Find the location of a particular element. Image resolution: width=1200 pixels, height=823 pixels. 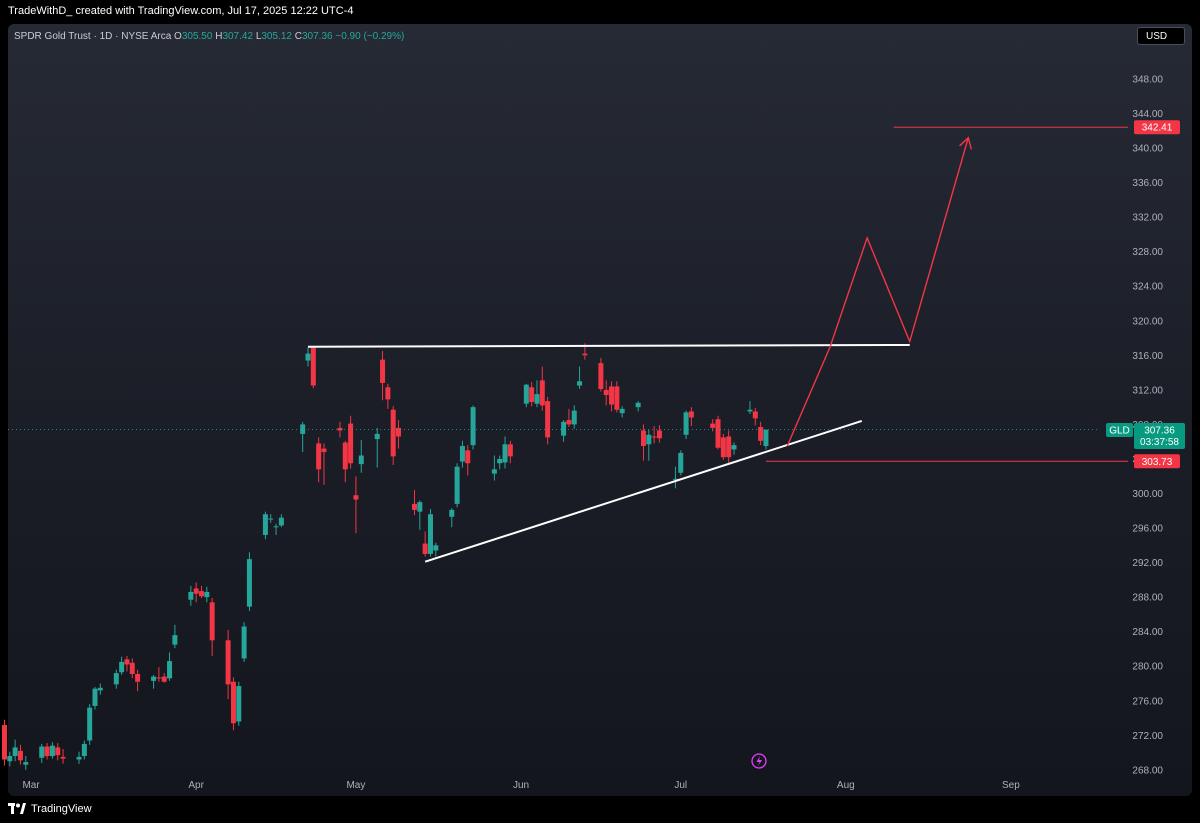

high-value: 307.42 is located at coordinates (238, 36).